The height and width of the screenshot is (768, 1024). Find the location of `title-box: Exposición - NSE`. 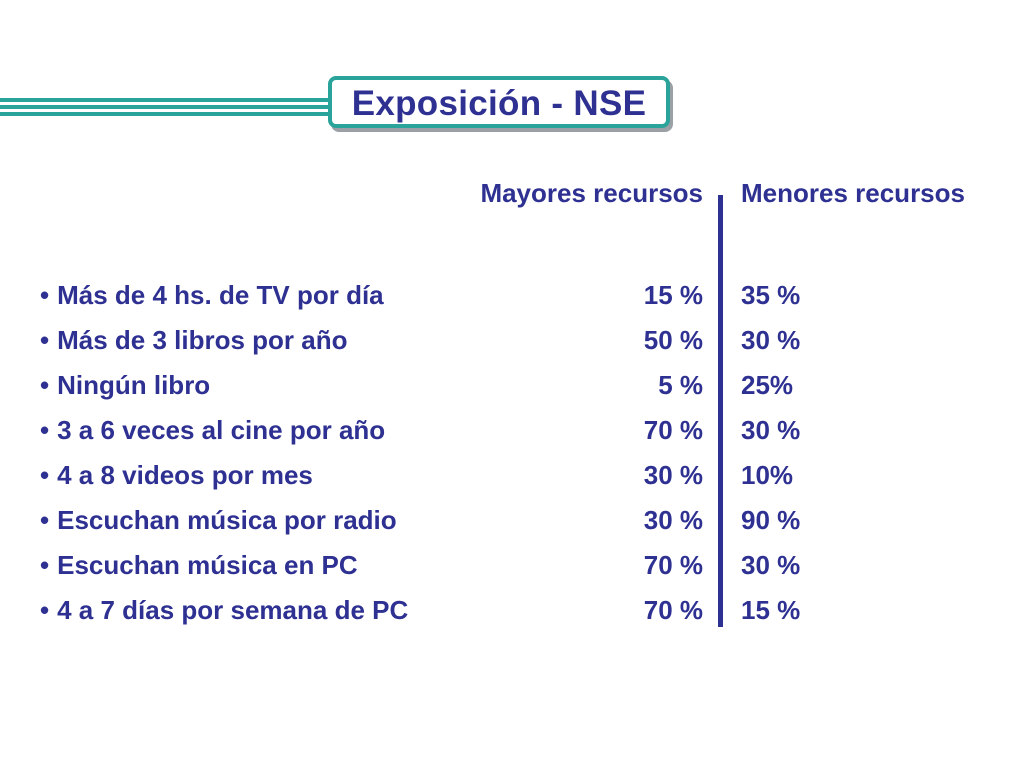

title-box: Exposición - NSE is located at coordinates (499, 102).